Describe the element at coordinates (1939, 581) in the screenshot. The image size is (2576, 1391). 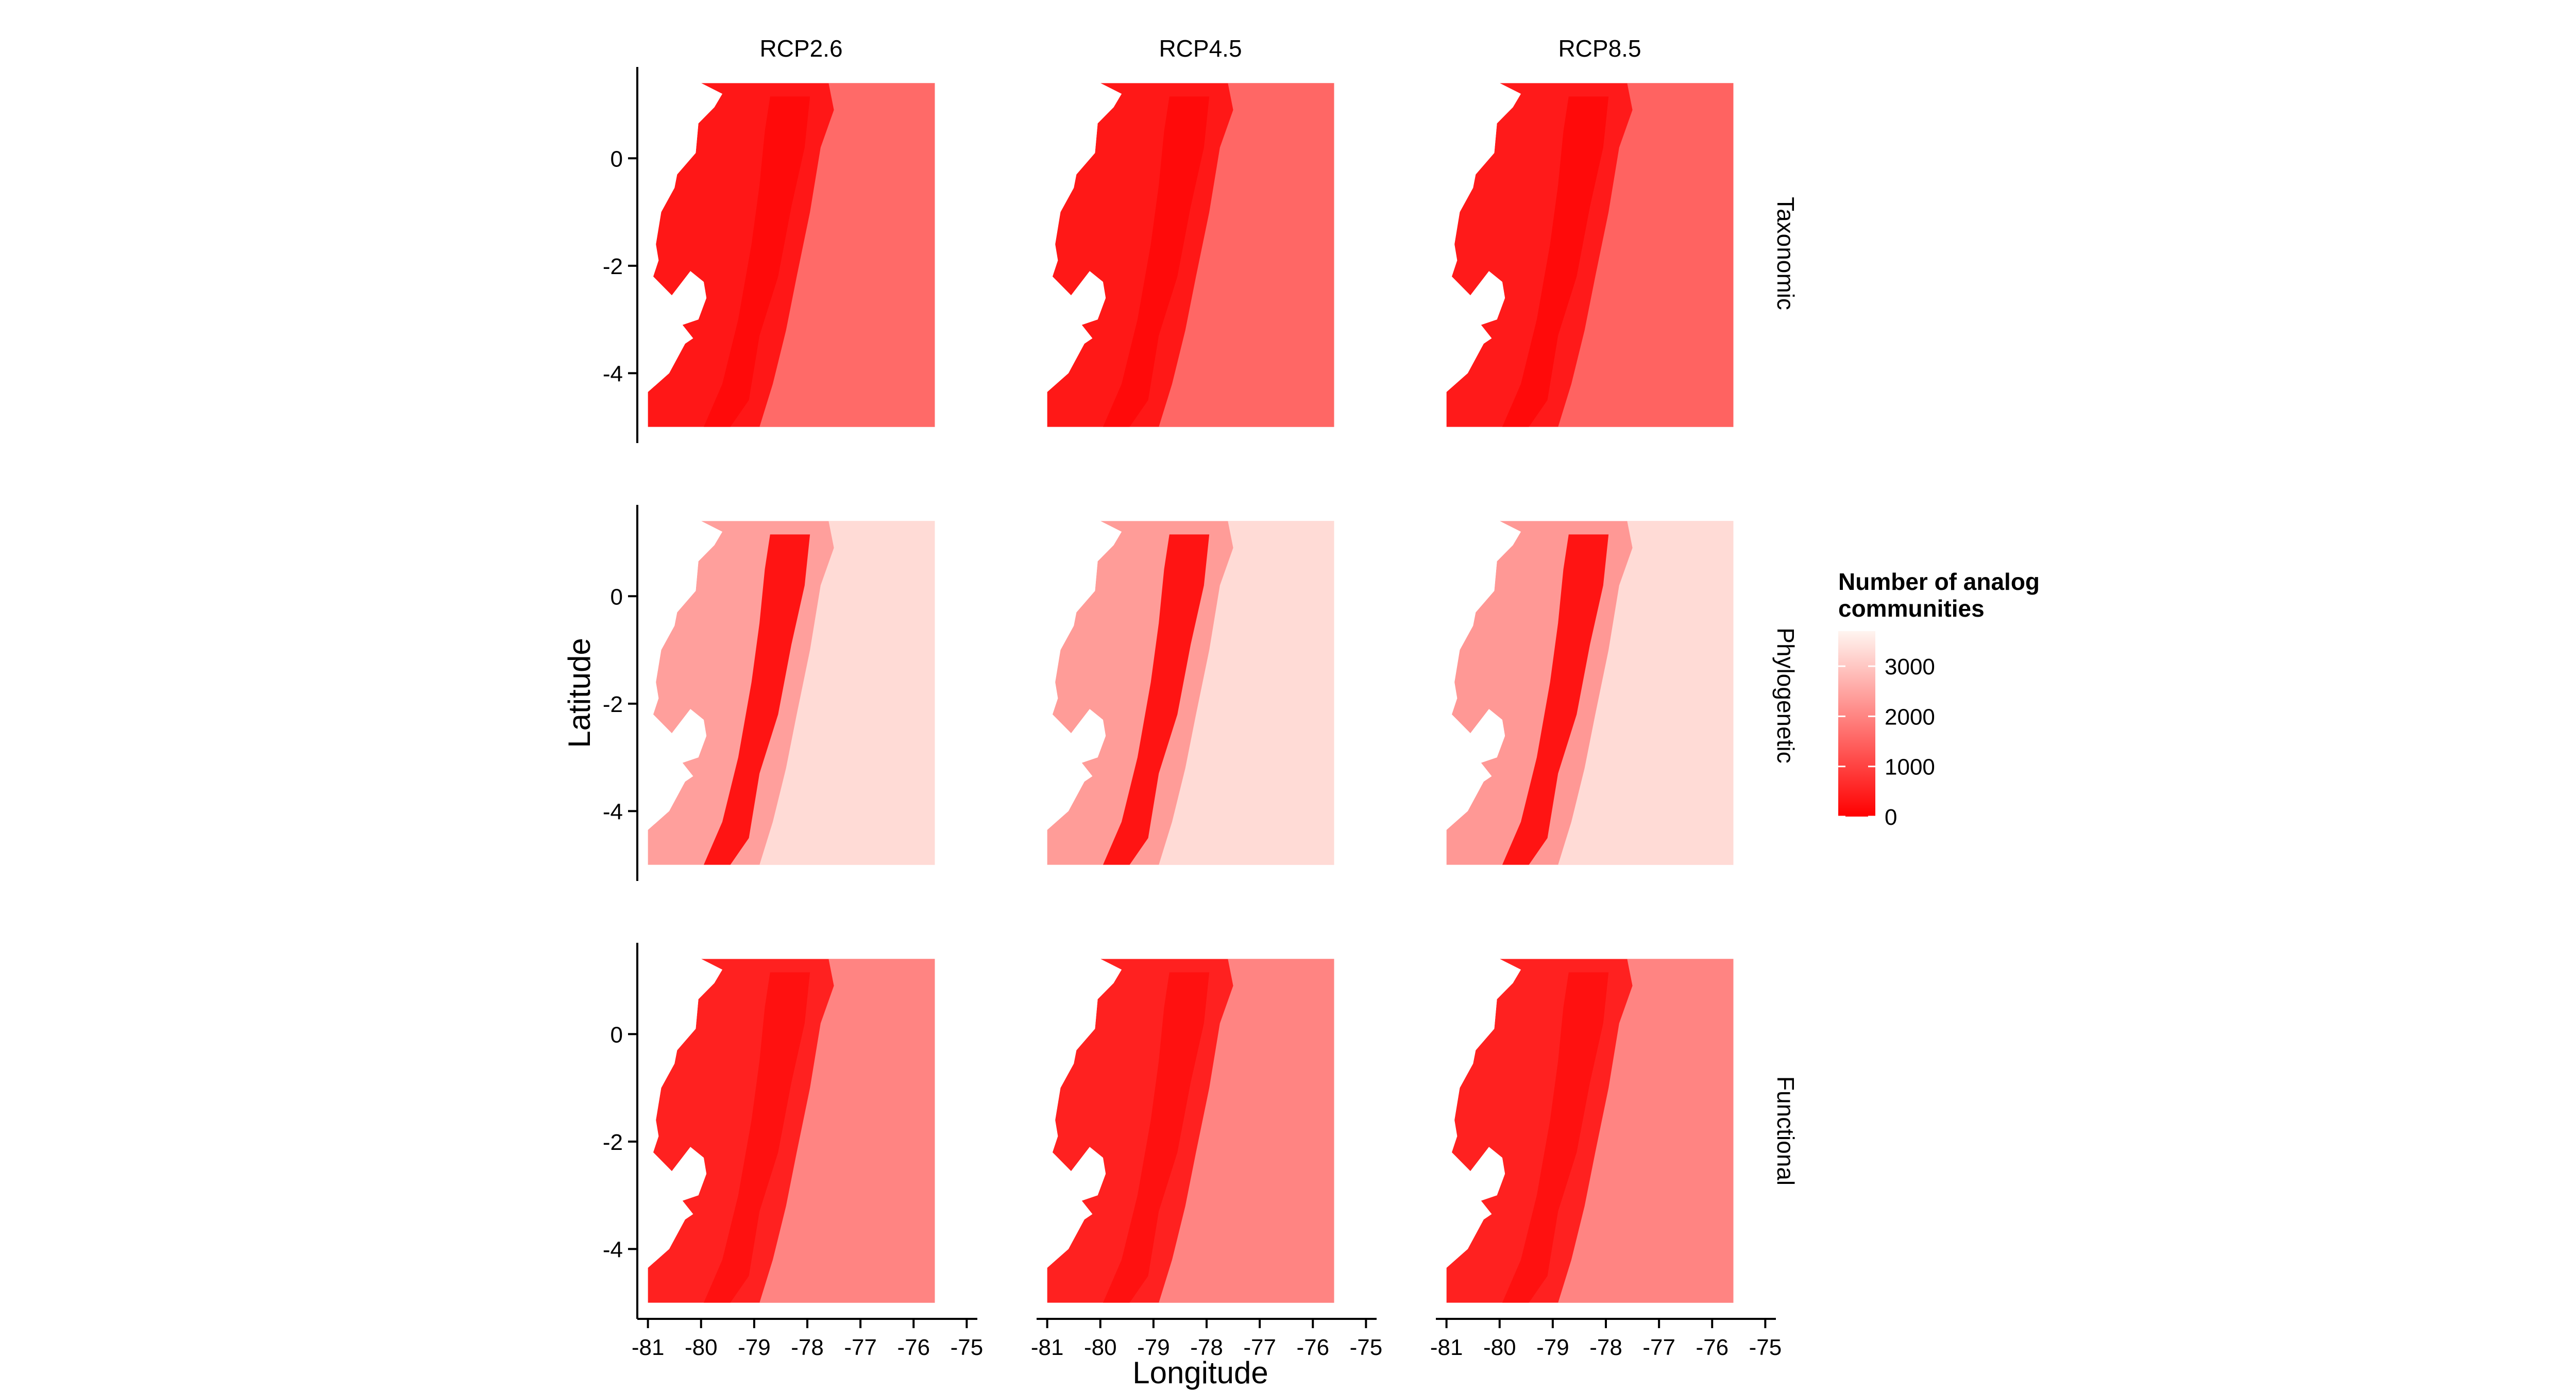
I see `legend-title-line-1: Number of analog` at that location.